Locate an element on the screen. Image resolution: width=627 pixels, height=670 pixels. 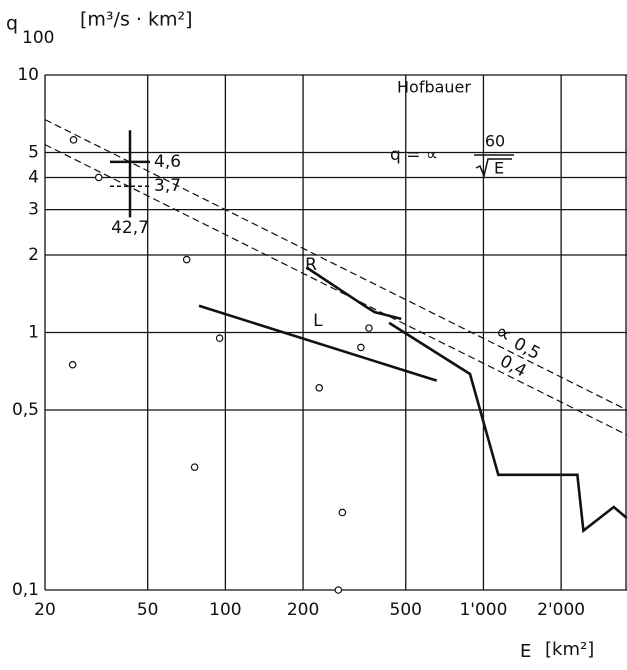
x-label: E is located at coordinates (525, 651).